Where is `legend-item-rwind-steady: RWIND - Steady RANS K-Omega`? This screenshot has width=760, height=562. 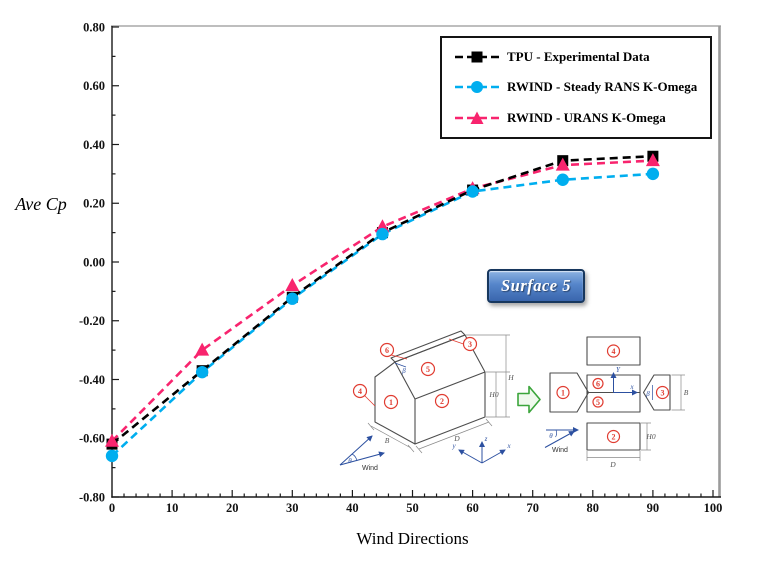
legend-item-rwind-steady: RWIND - Steady RANS K-Omega is located at coordinates (578, 87).